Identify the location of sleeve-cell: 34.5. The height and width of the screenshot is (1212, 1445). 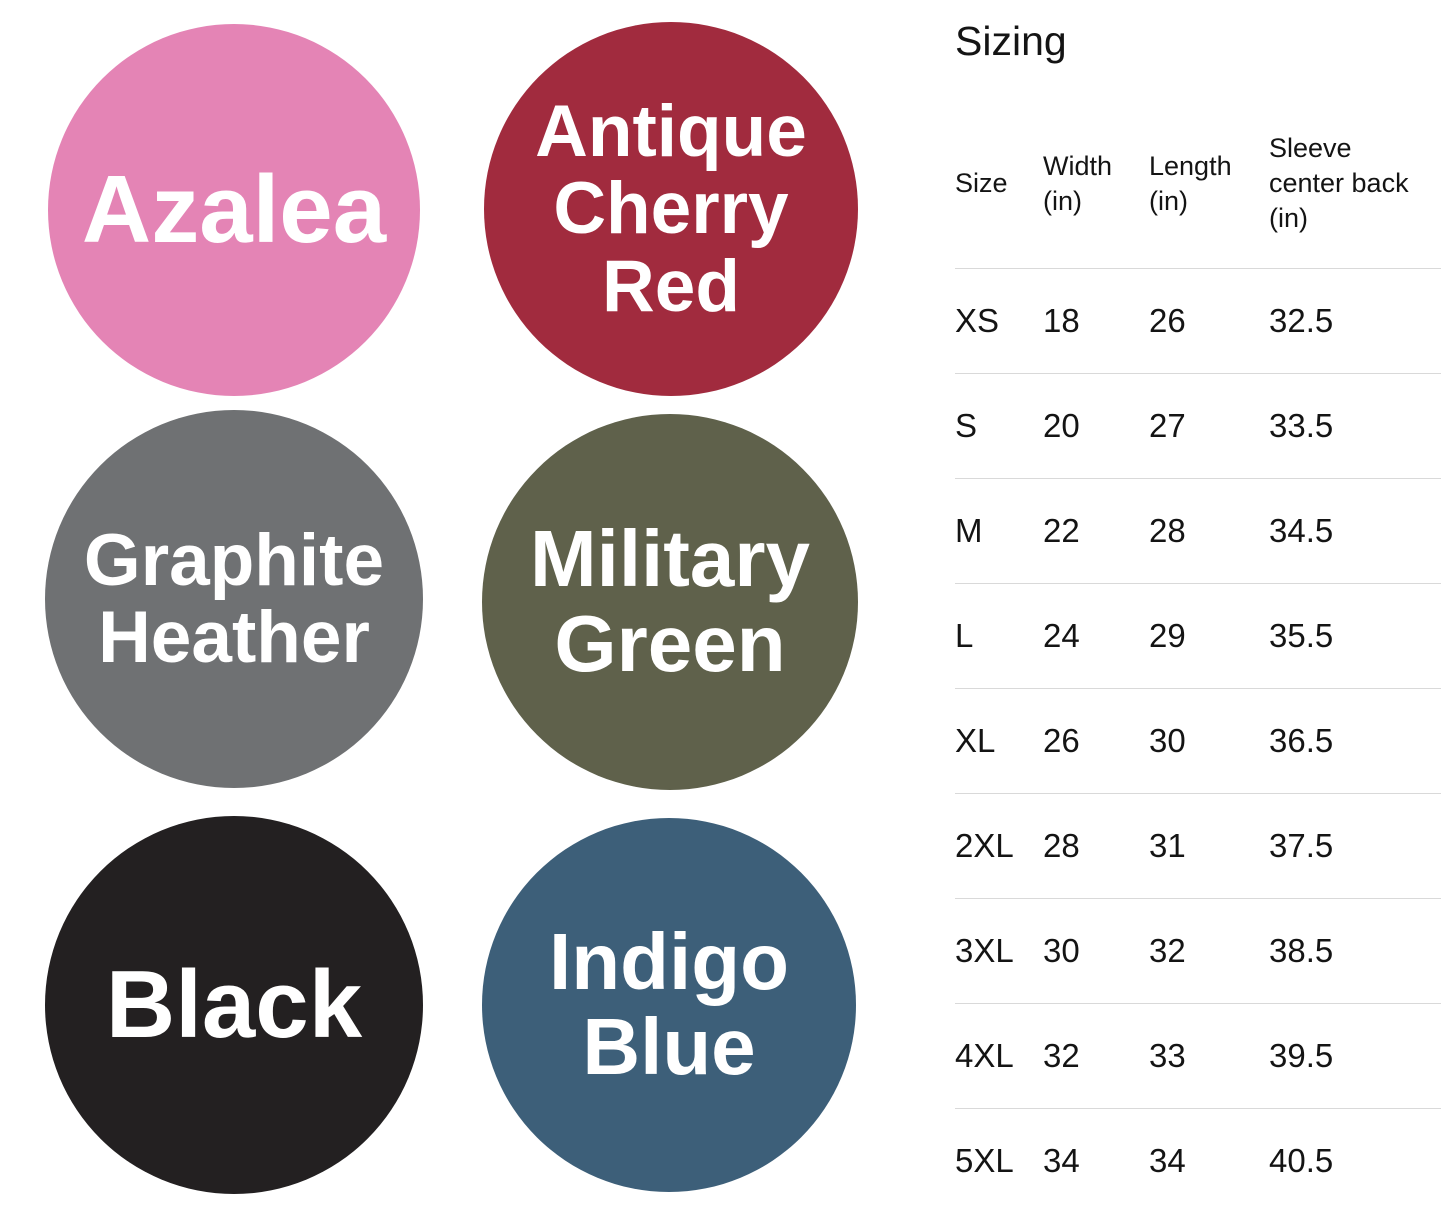
(1355, 530).